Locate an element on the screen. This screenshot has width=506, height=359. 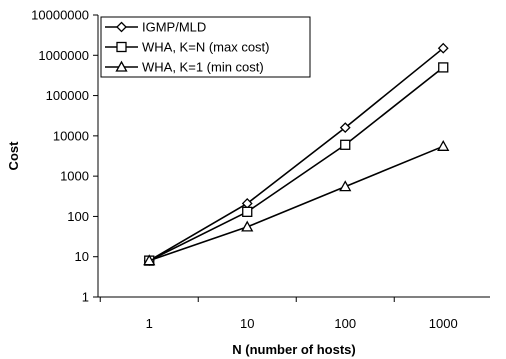
y-tick-label: 1000000 is located at coordinates (63, 55).